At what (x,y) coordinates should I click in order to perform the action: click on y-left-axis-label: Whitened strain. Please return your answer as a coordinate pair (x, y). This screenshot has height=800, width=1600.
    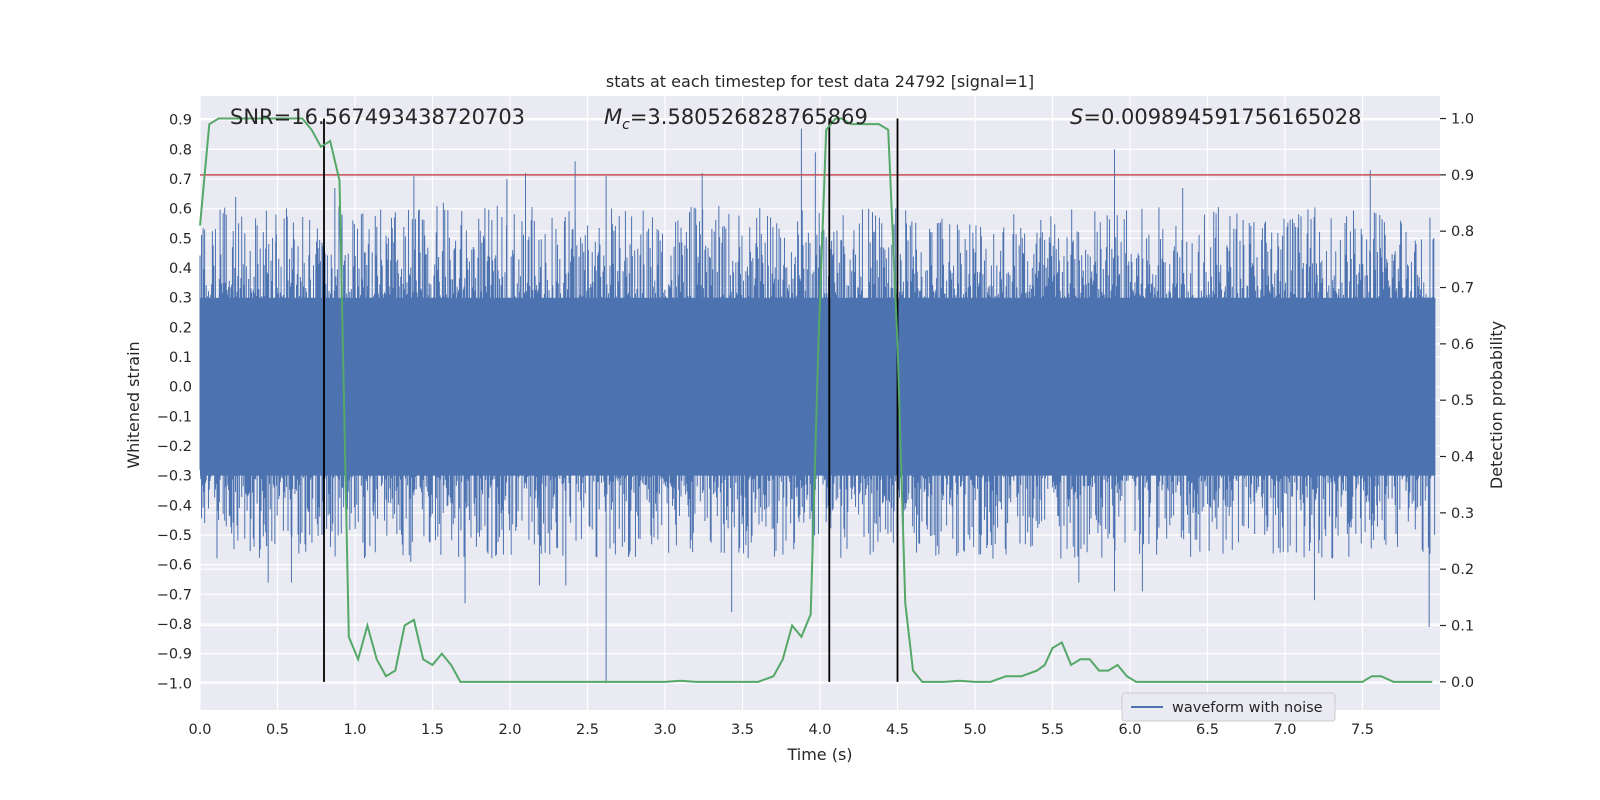
    Looking at the image, I should click on (133, 404).